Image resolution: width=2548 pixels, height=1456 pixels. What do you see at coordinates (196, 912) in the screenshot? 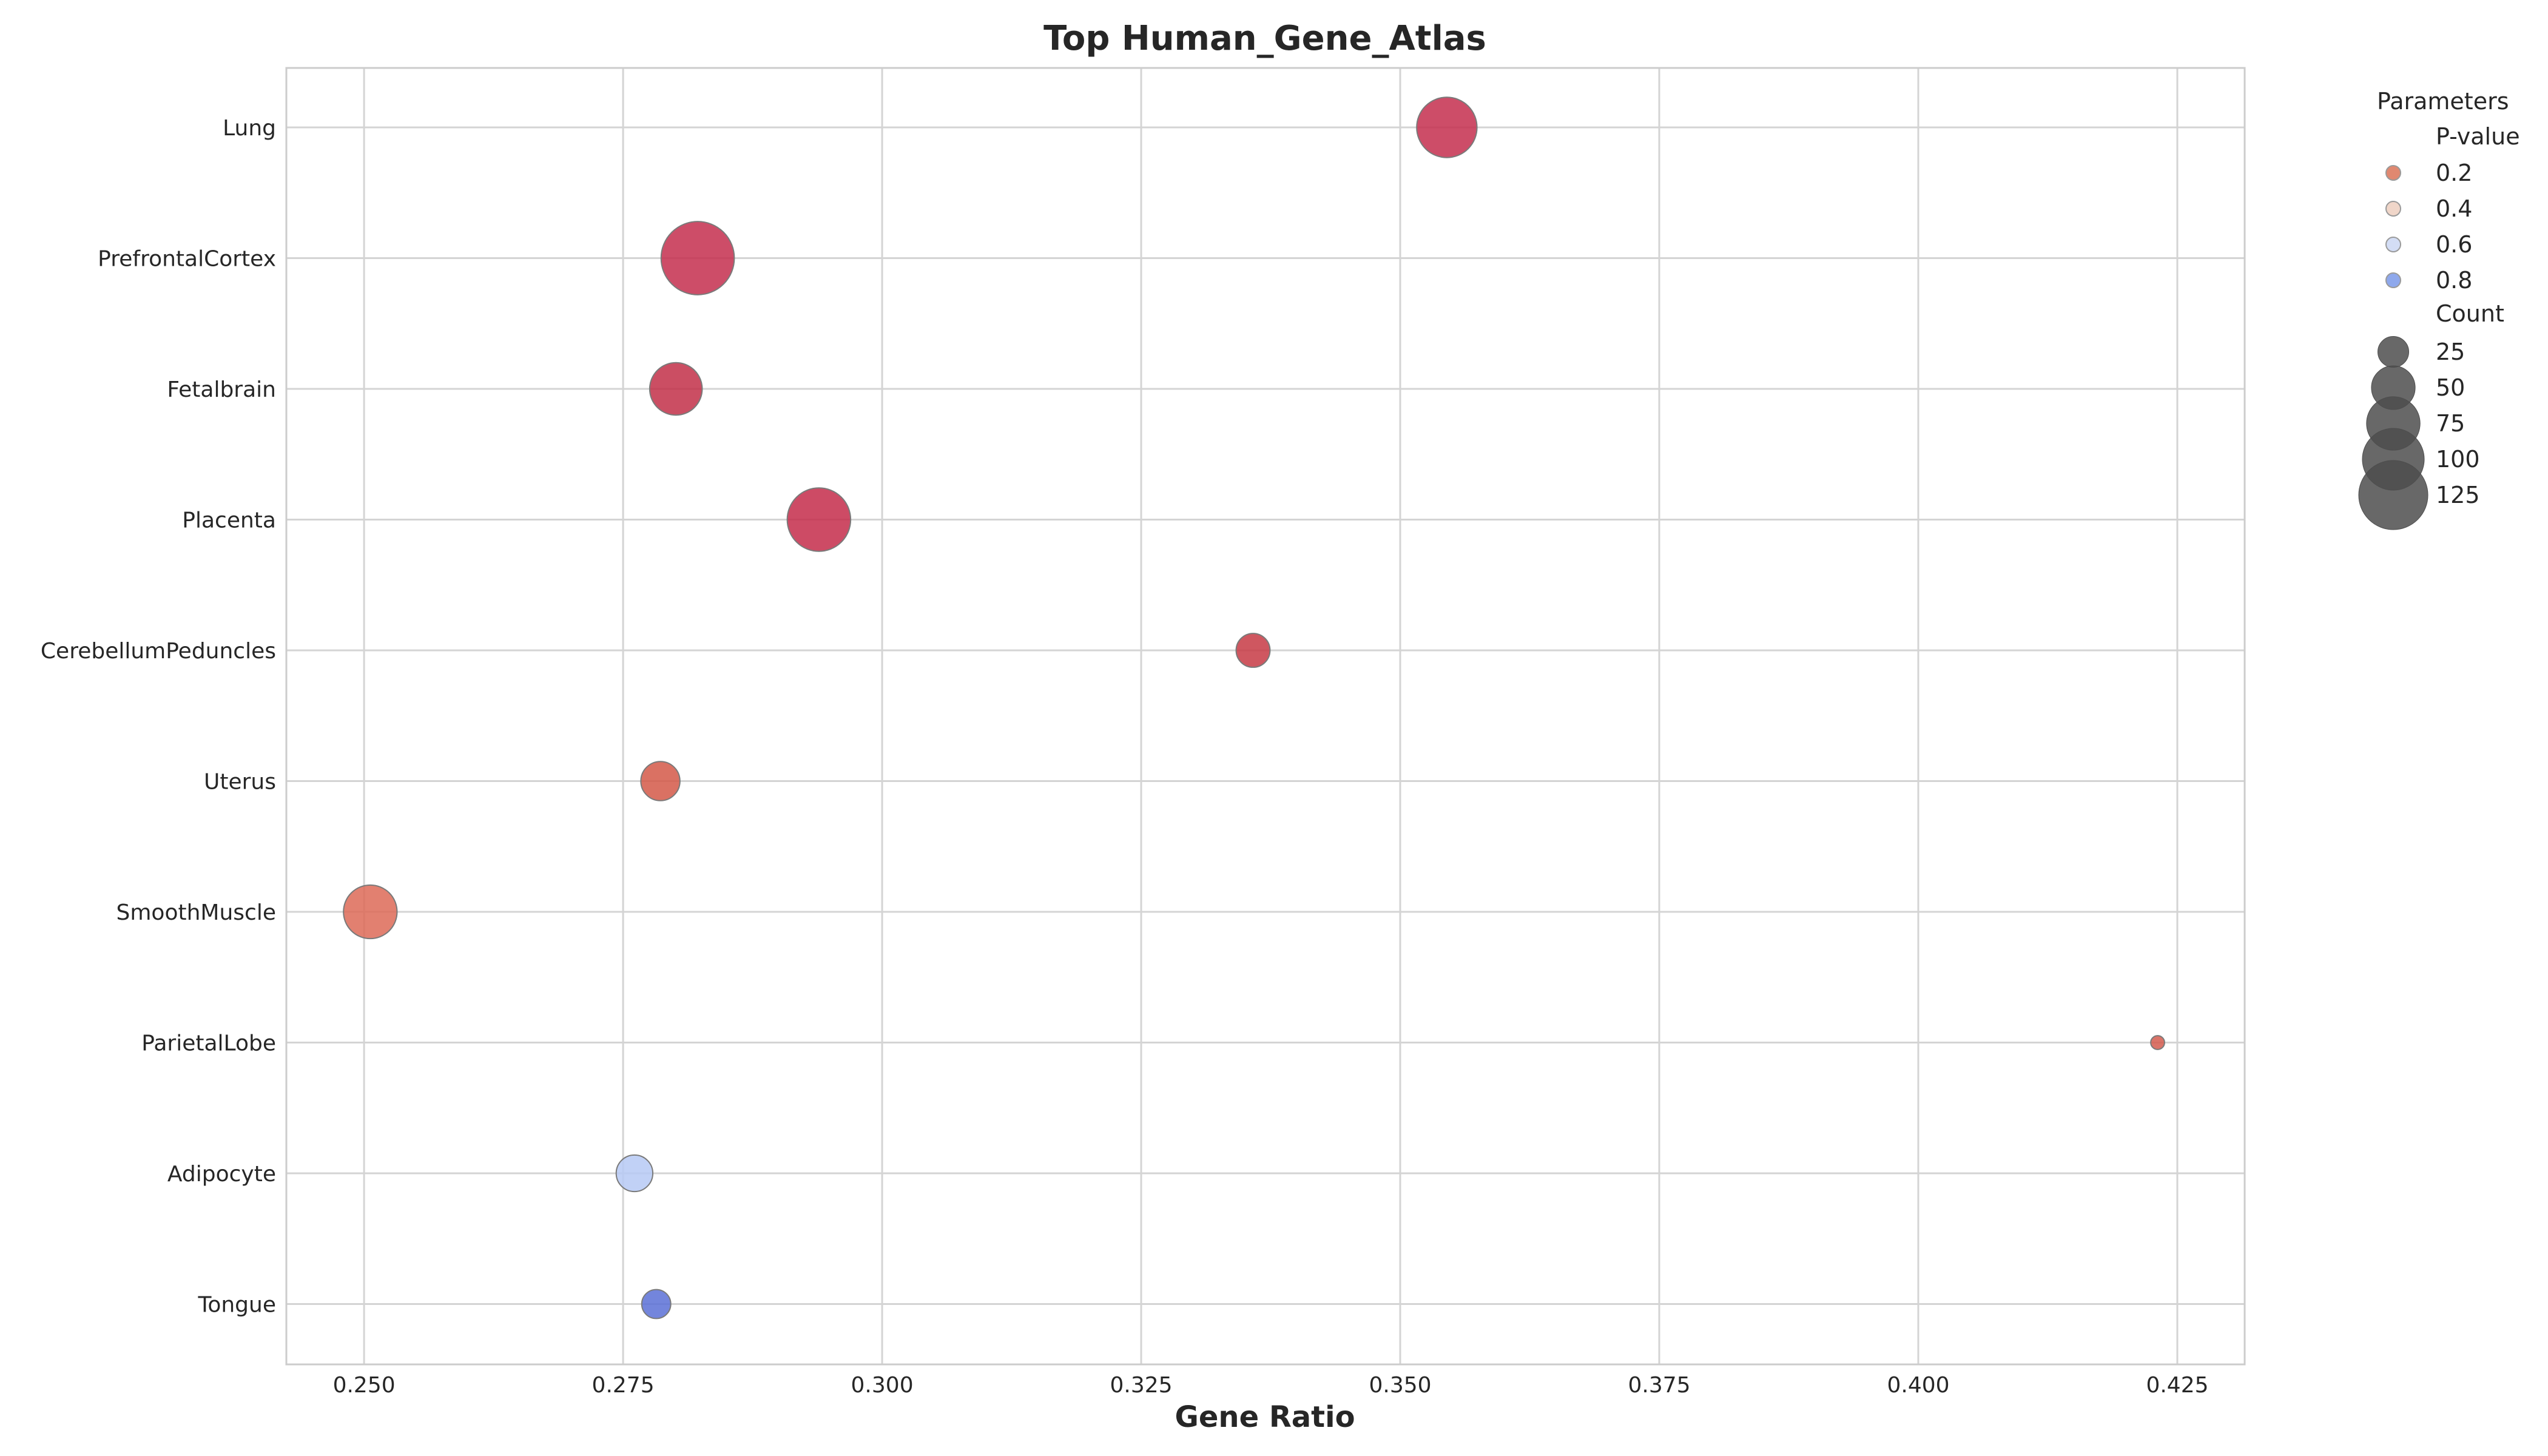
I see `y-tick-label: SmoothMuscle` at bounding box center [196, 912].